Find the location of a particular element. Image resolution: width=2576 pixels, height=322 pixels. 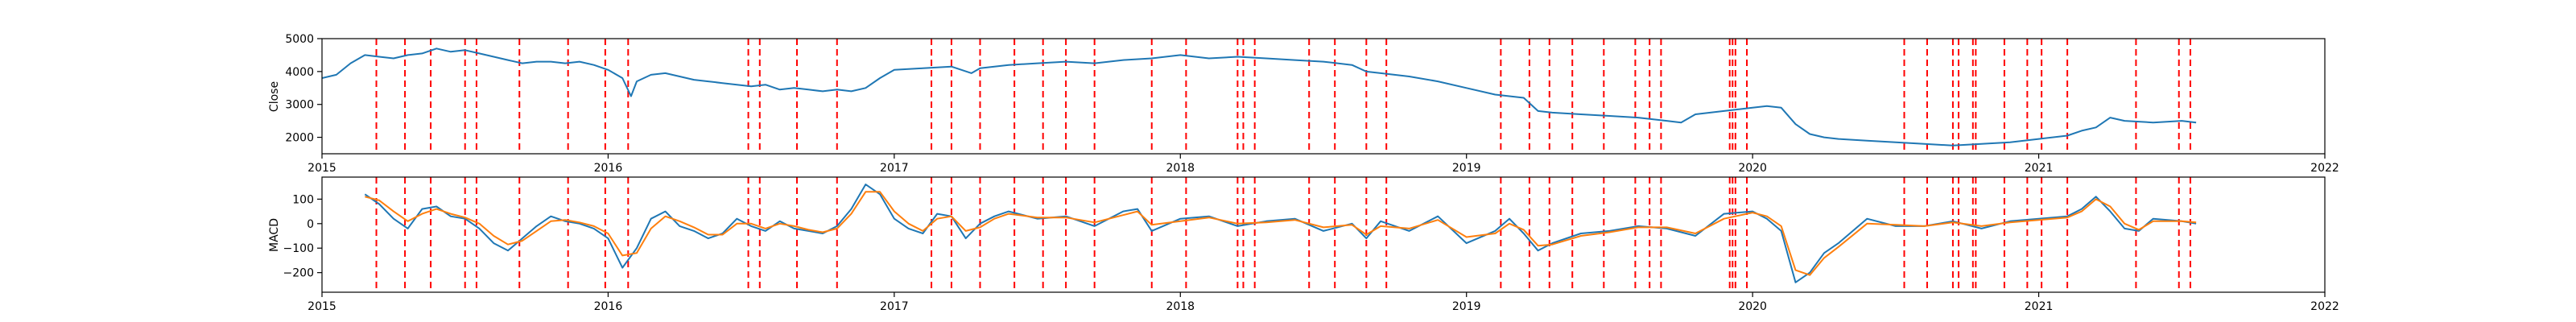

macd-y-tick-label: −100 is located at coordinates (298, 248).